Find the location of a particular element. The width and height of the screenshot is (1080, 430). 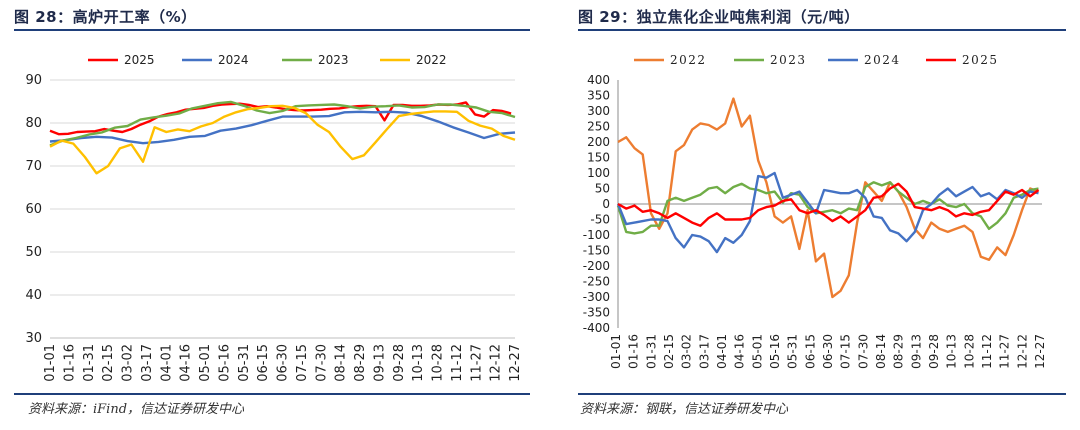

legend: 2025 2024 2023 2022 is located at coordinates (267, 60).